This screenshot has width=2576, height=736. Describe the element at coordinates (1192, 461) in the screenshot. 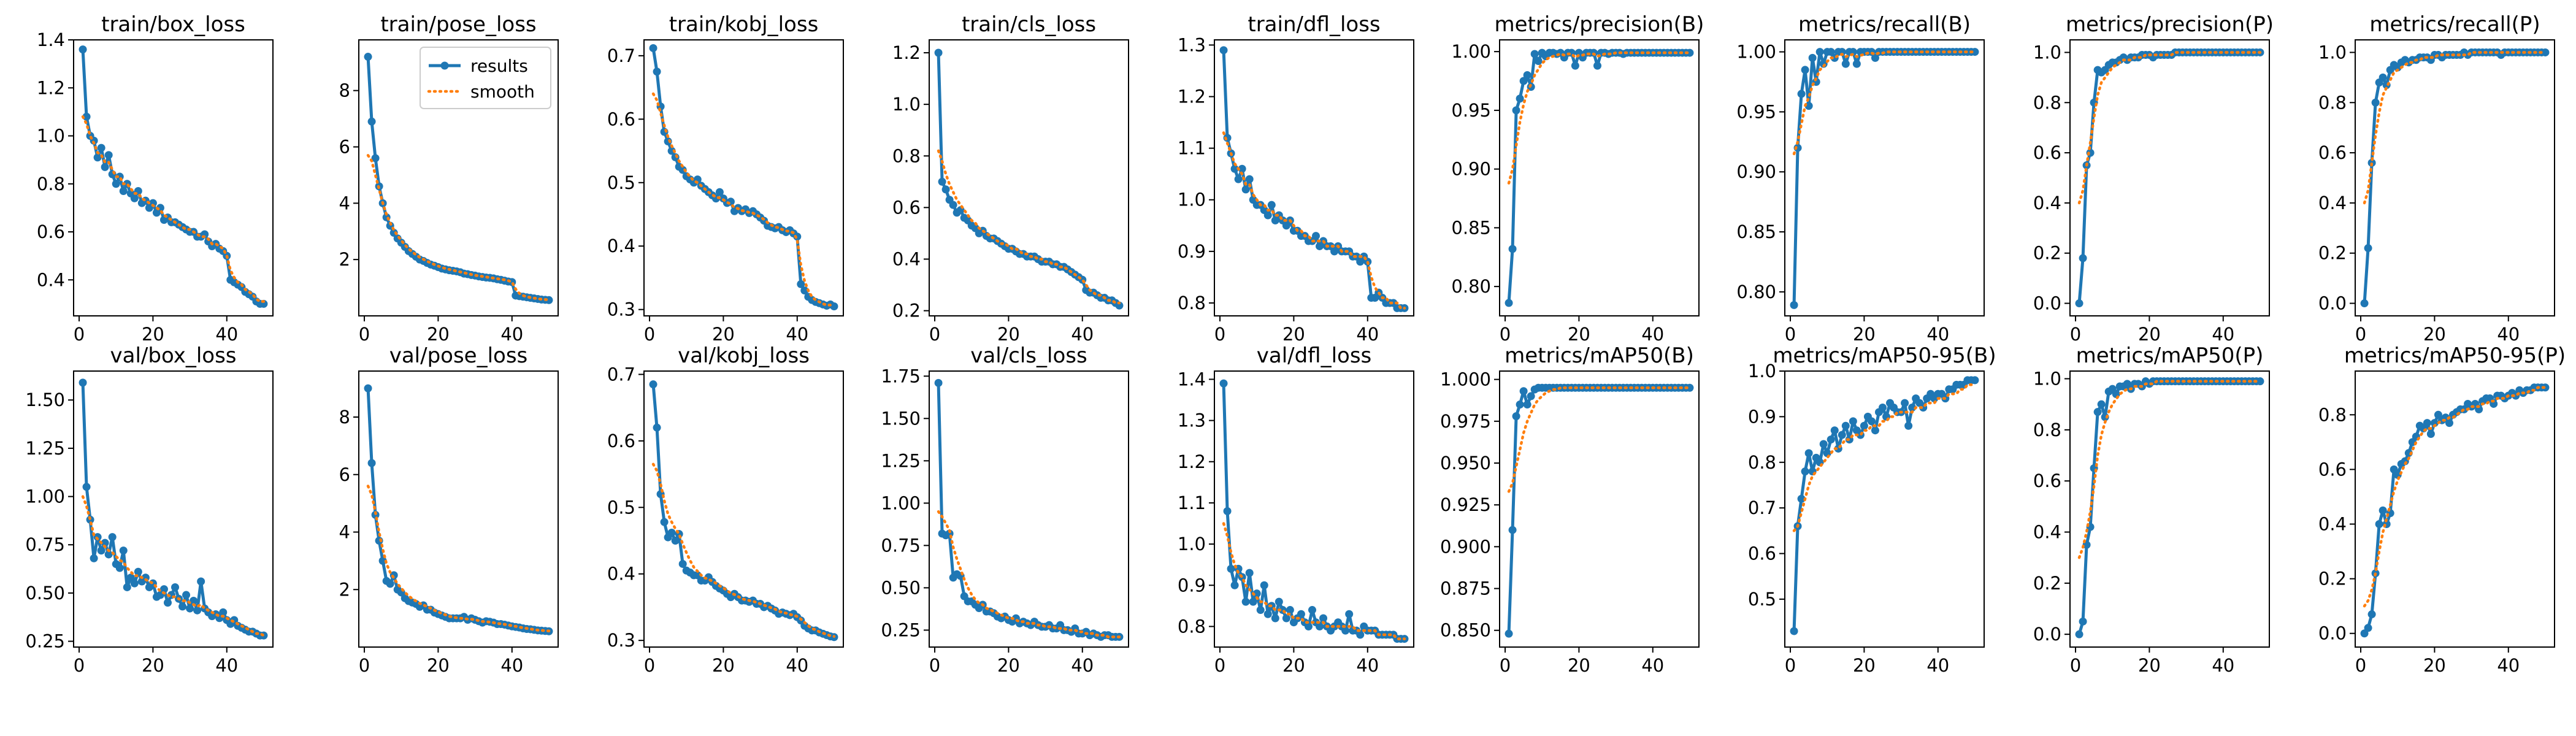

I see `y-tick-label: 1.2` at that location.